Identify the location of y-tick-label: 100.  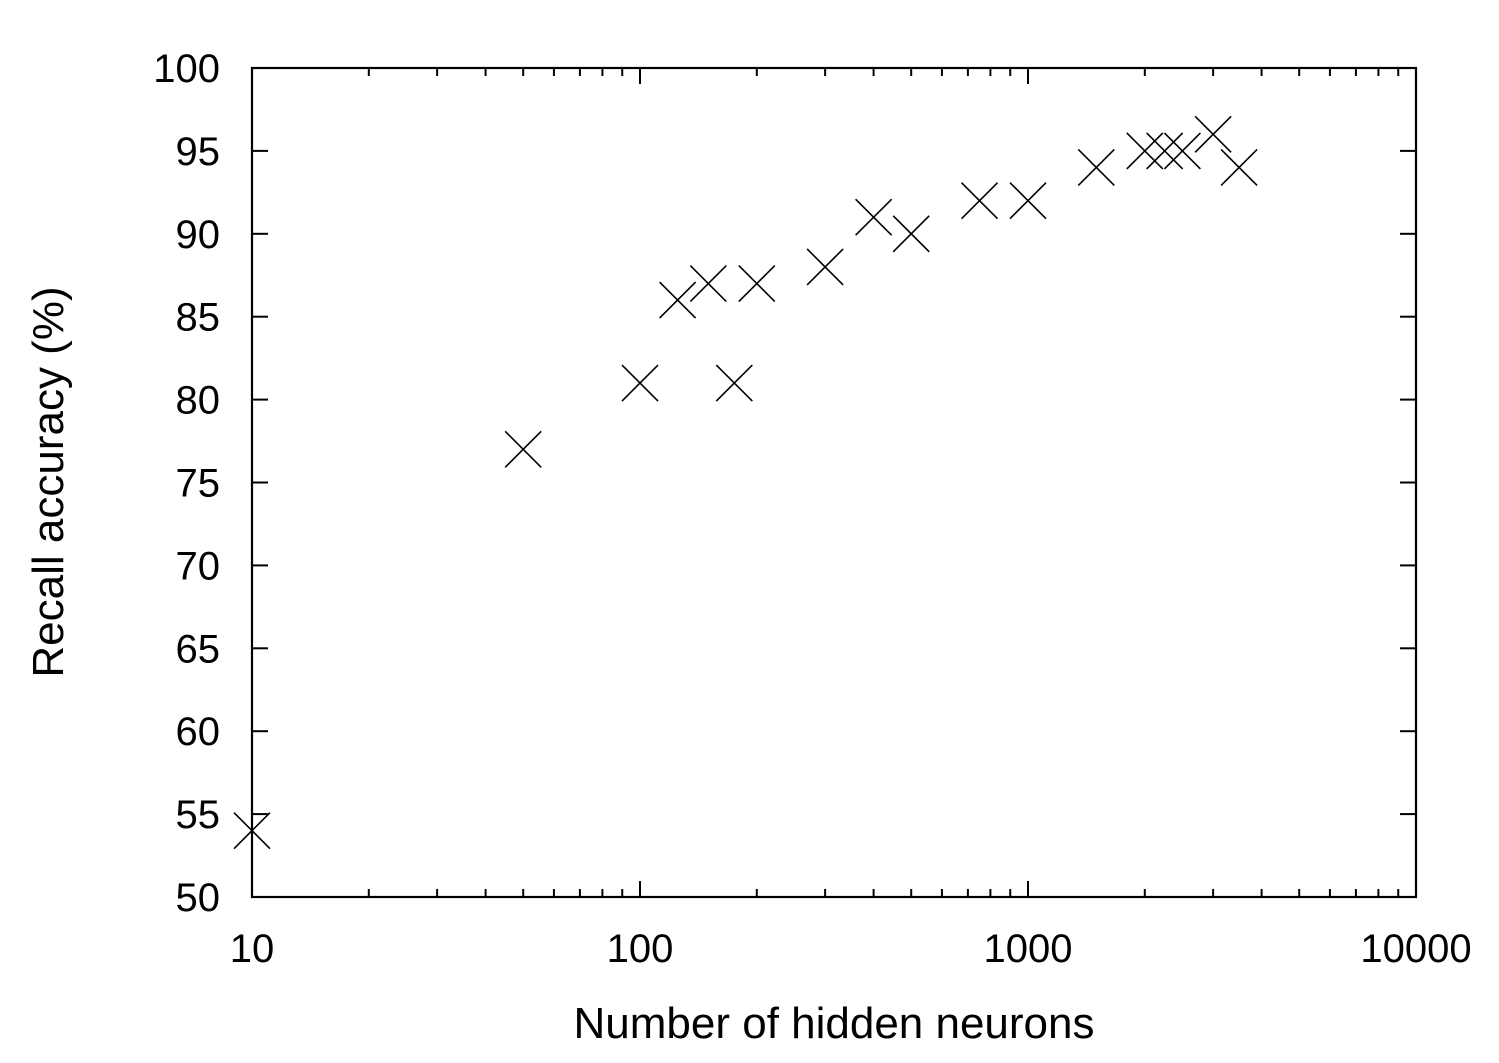
(186, 69).